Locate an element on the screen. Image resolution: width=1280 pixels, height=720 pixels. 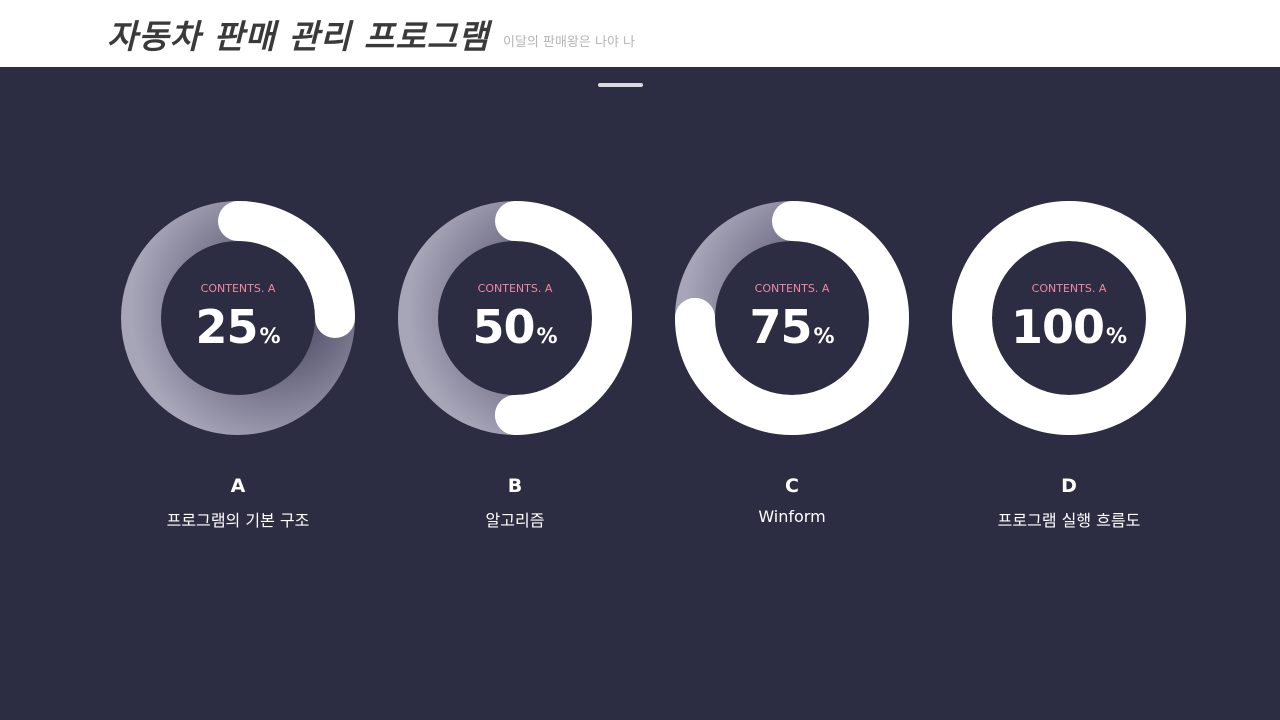
header-bar: 자동차 판매 관리 프로그램 이달의 판매왕은 나야 나 is located at coordinates (640, 33).